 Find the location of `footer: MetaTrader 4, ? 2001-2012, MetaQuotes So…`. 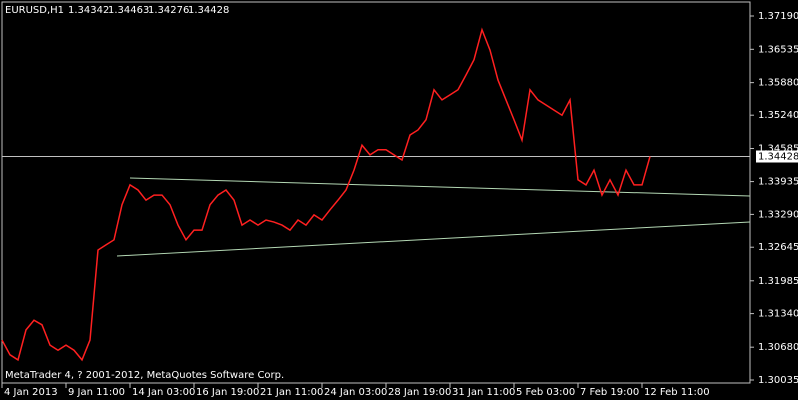

footer: MetaTrader 4, ? 2001-2012, MetaQuotes So… is located at coordinates (144, 375).